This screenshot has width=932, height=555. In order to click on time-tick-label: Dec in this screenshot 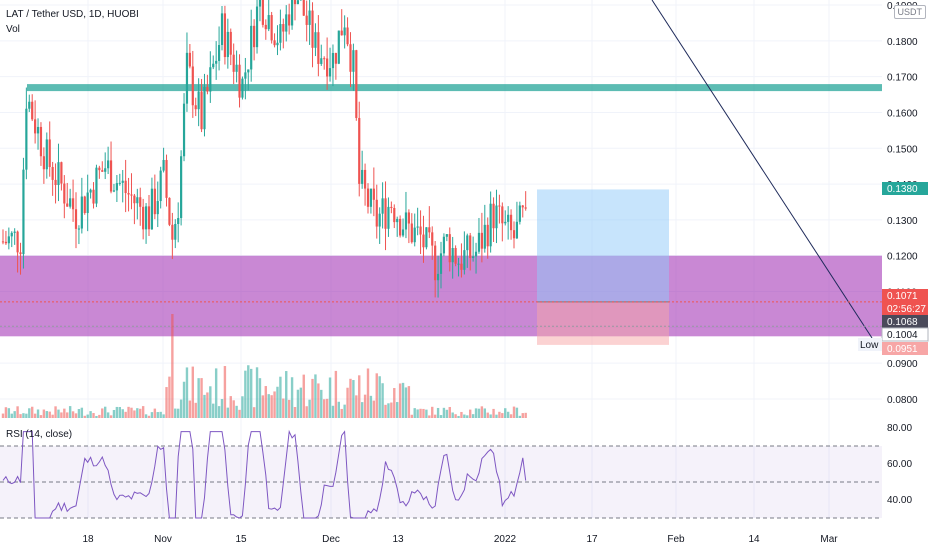, I will do `click(331, 539)`.